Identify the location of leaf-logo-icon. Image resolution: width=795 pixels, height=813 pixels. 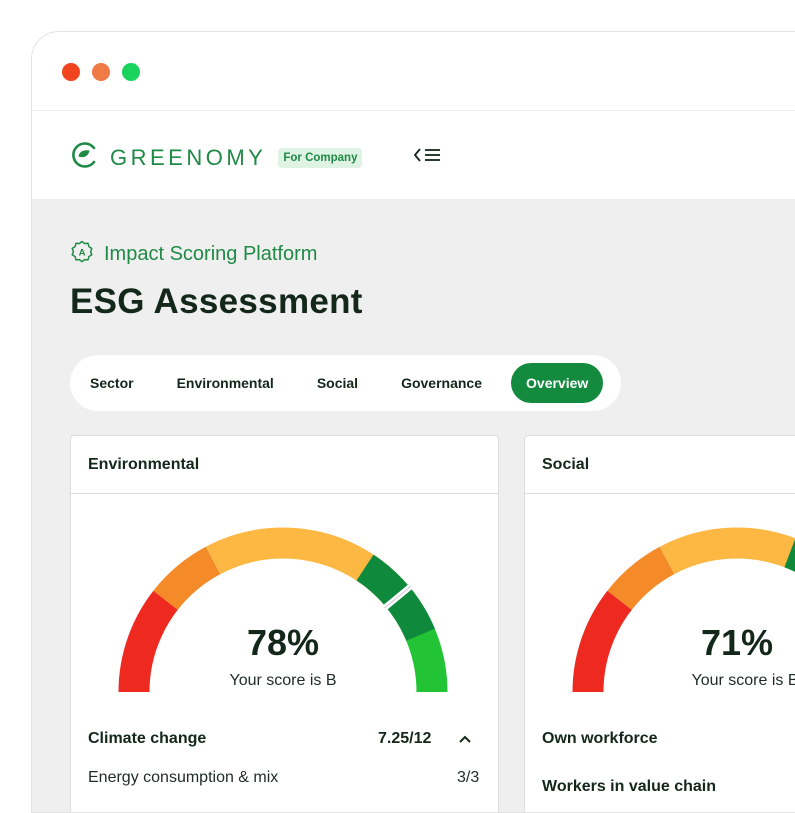
(84, 157).